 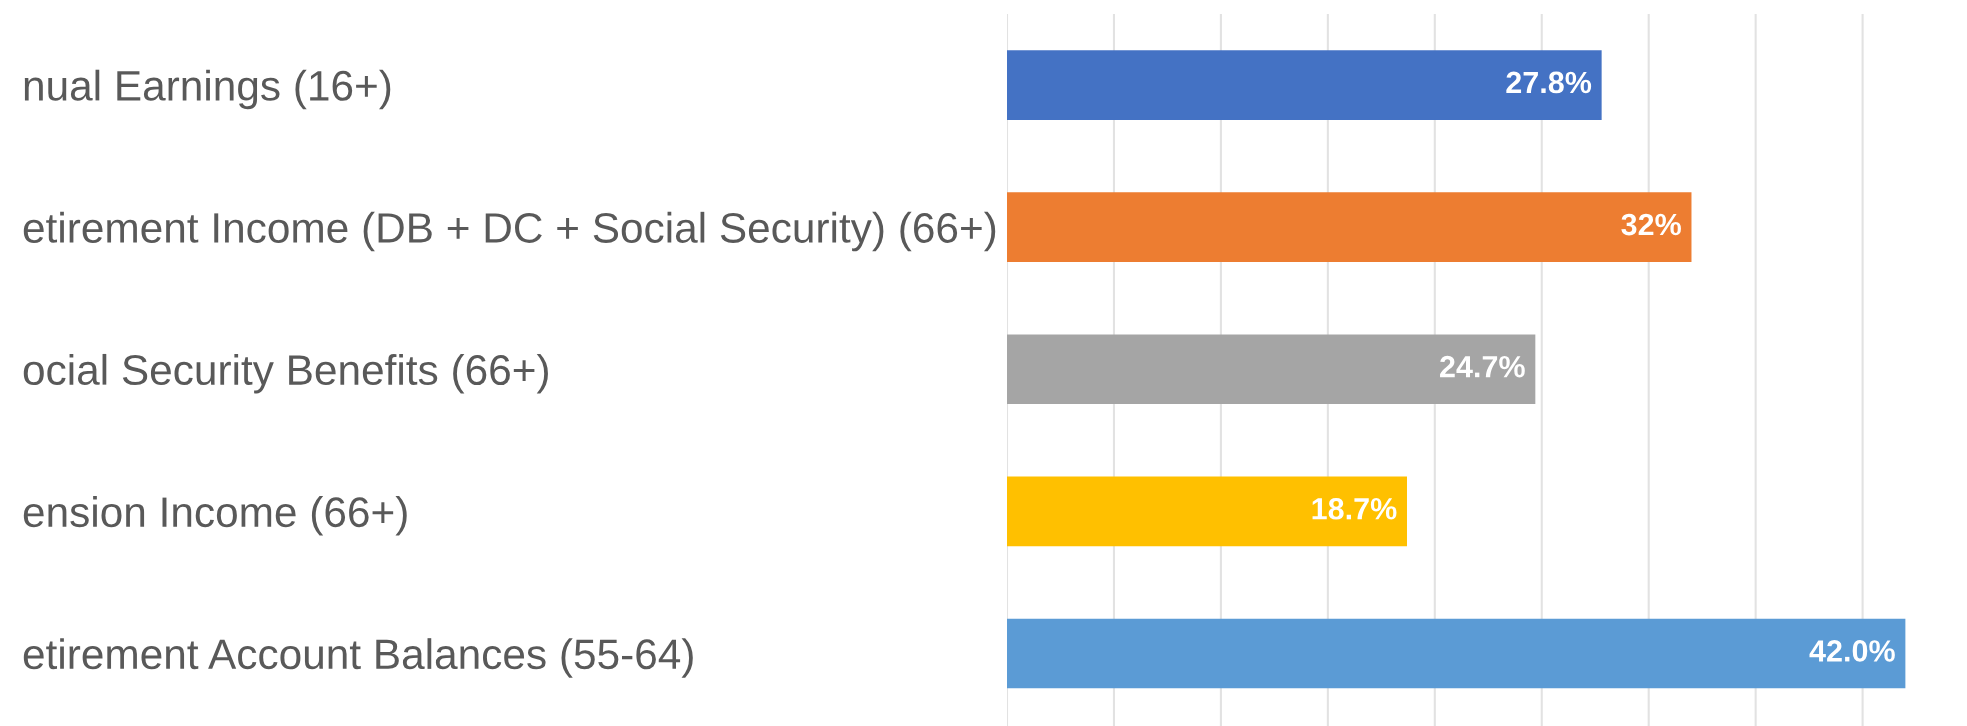 What do you see at coordinates (358, 658) in the screenshot?
I see `y-tick-label: etirement Account Balances (55-64)` at bounding box center [358, 658].